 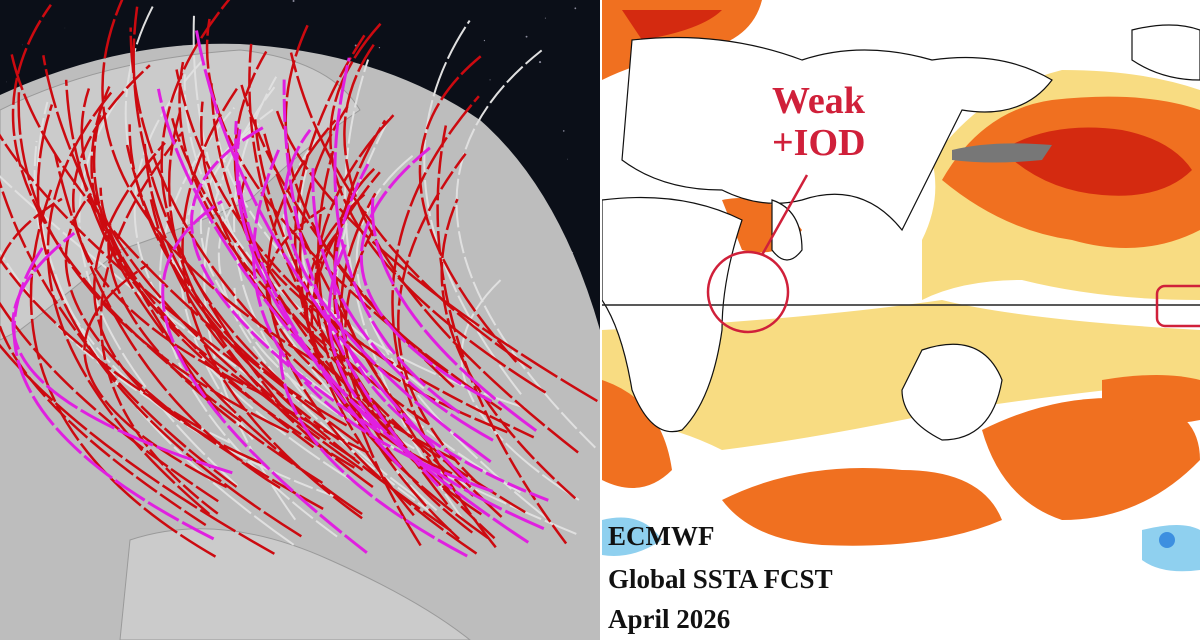 I want to click on iod-annotation: Weak +IOD, so click(x=818, y=122).